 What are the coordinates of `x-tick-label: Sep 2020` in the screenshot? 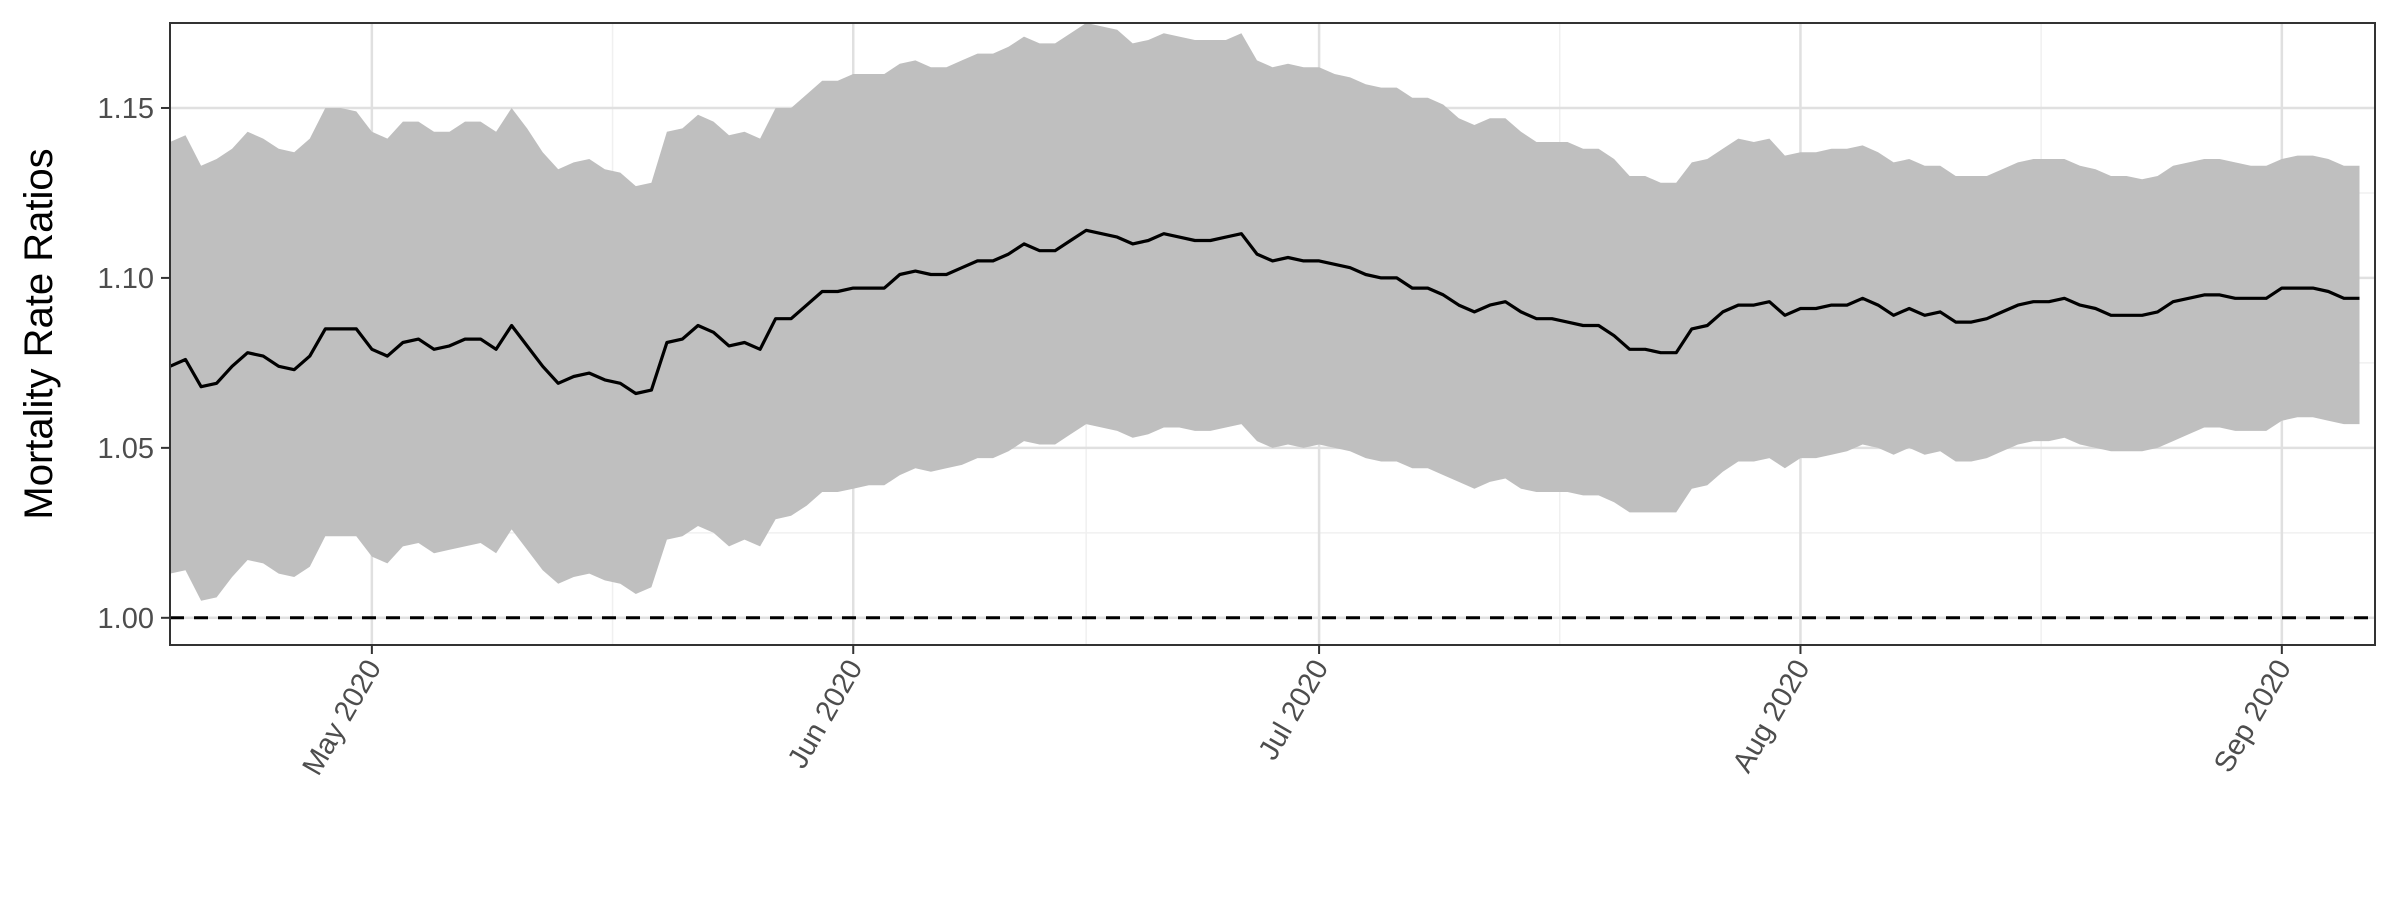 It's located at (2253, 717).